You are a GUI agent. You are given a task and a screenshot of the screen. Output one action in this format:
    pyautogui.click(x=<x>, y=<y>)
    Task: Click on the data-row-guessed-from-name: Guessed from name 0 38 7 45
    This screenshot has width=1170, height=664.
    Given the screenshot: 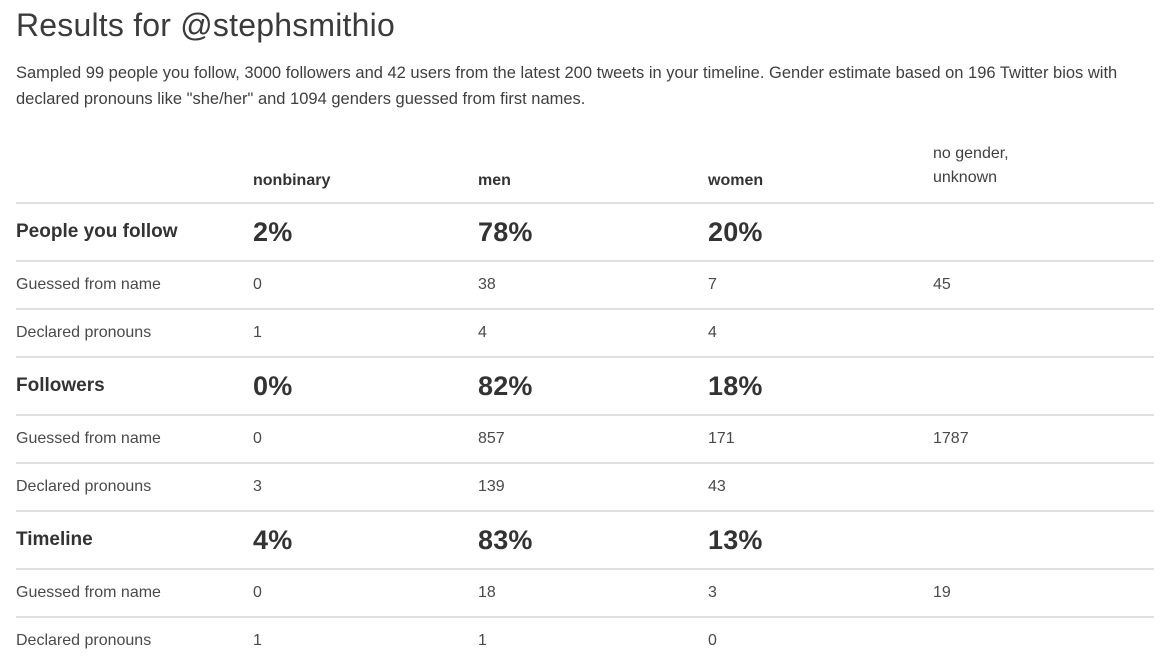 What is the action you would take?
    pyautogui.click(x=585, y=285)
    